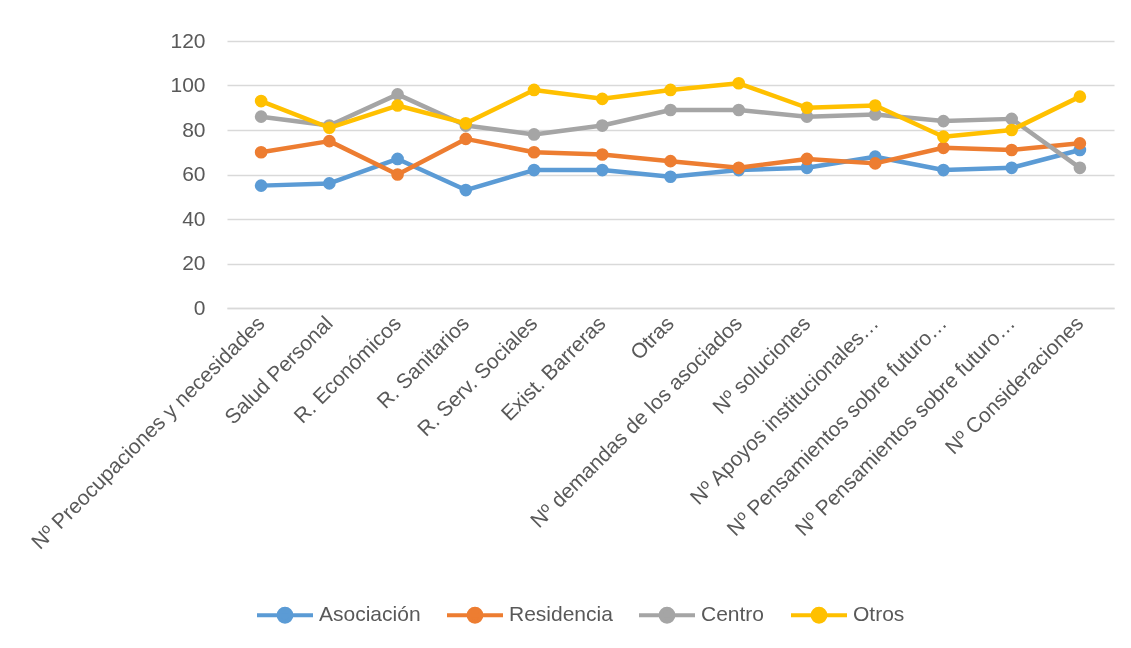 The width and height of the screenshot is (1131, 648). Describe the element at coordinates (194, 218) in the screenshot. I see `y-tick-label: 40` at that location.